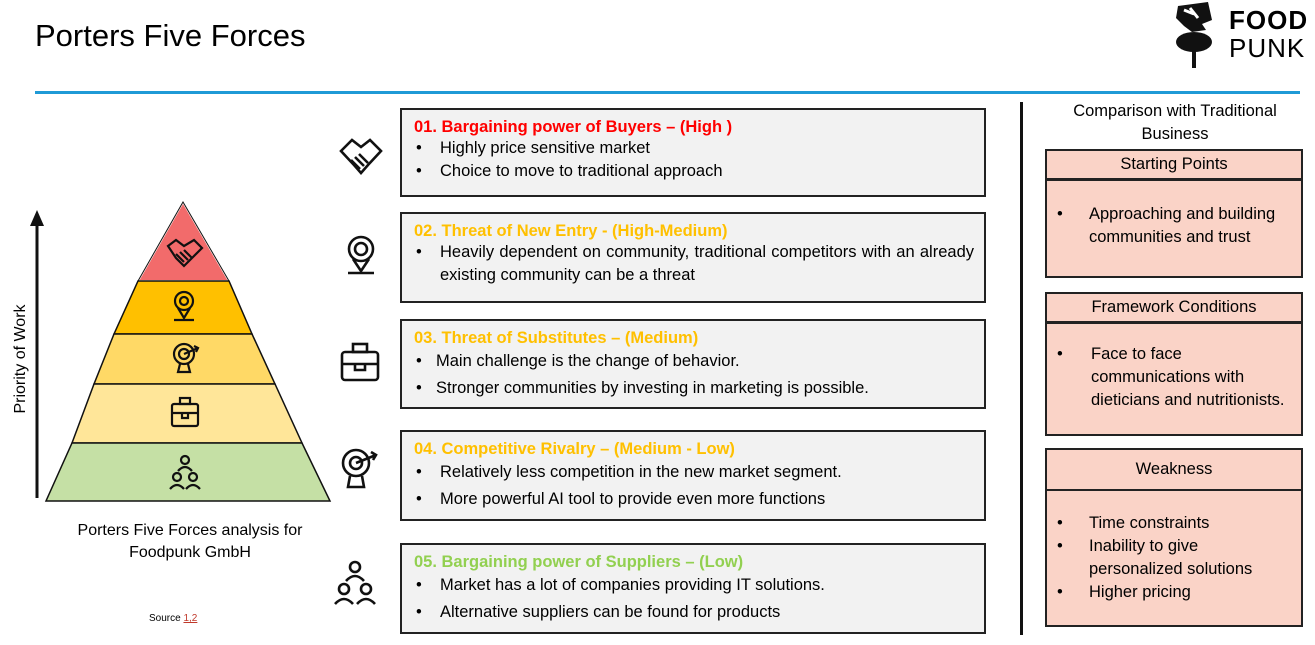  What do you see at coordinates (1174, 164) in the screenshot?
I see `comparison-heading-starting-points: Starting Points` at bounding box center [1174, 164].